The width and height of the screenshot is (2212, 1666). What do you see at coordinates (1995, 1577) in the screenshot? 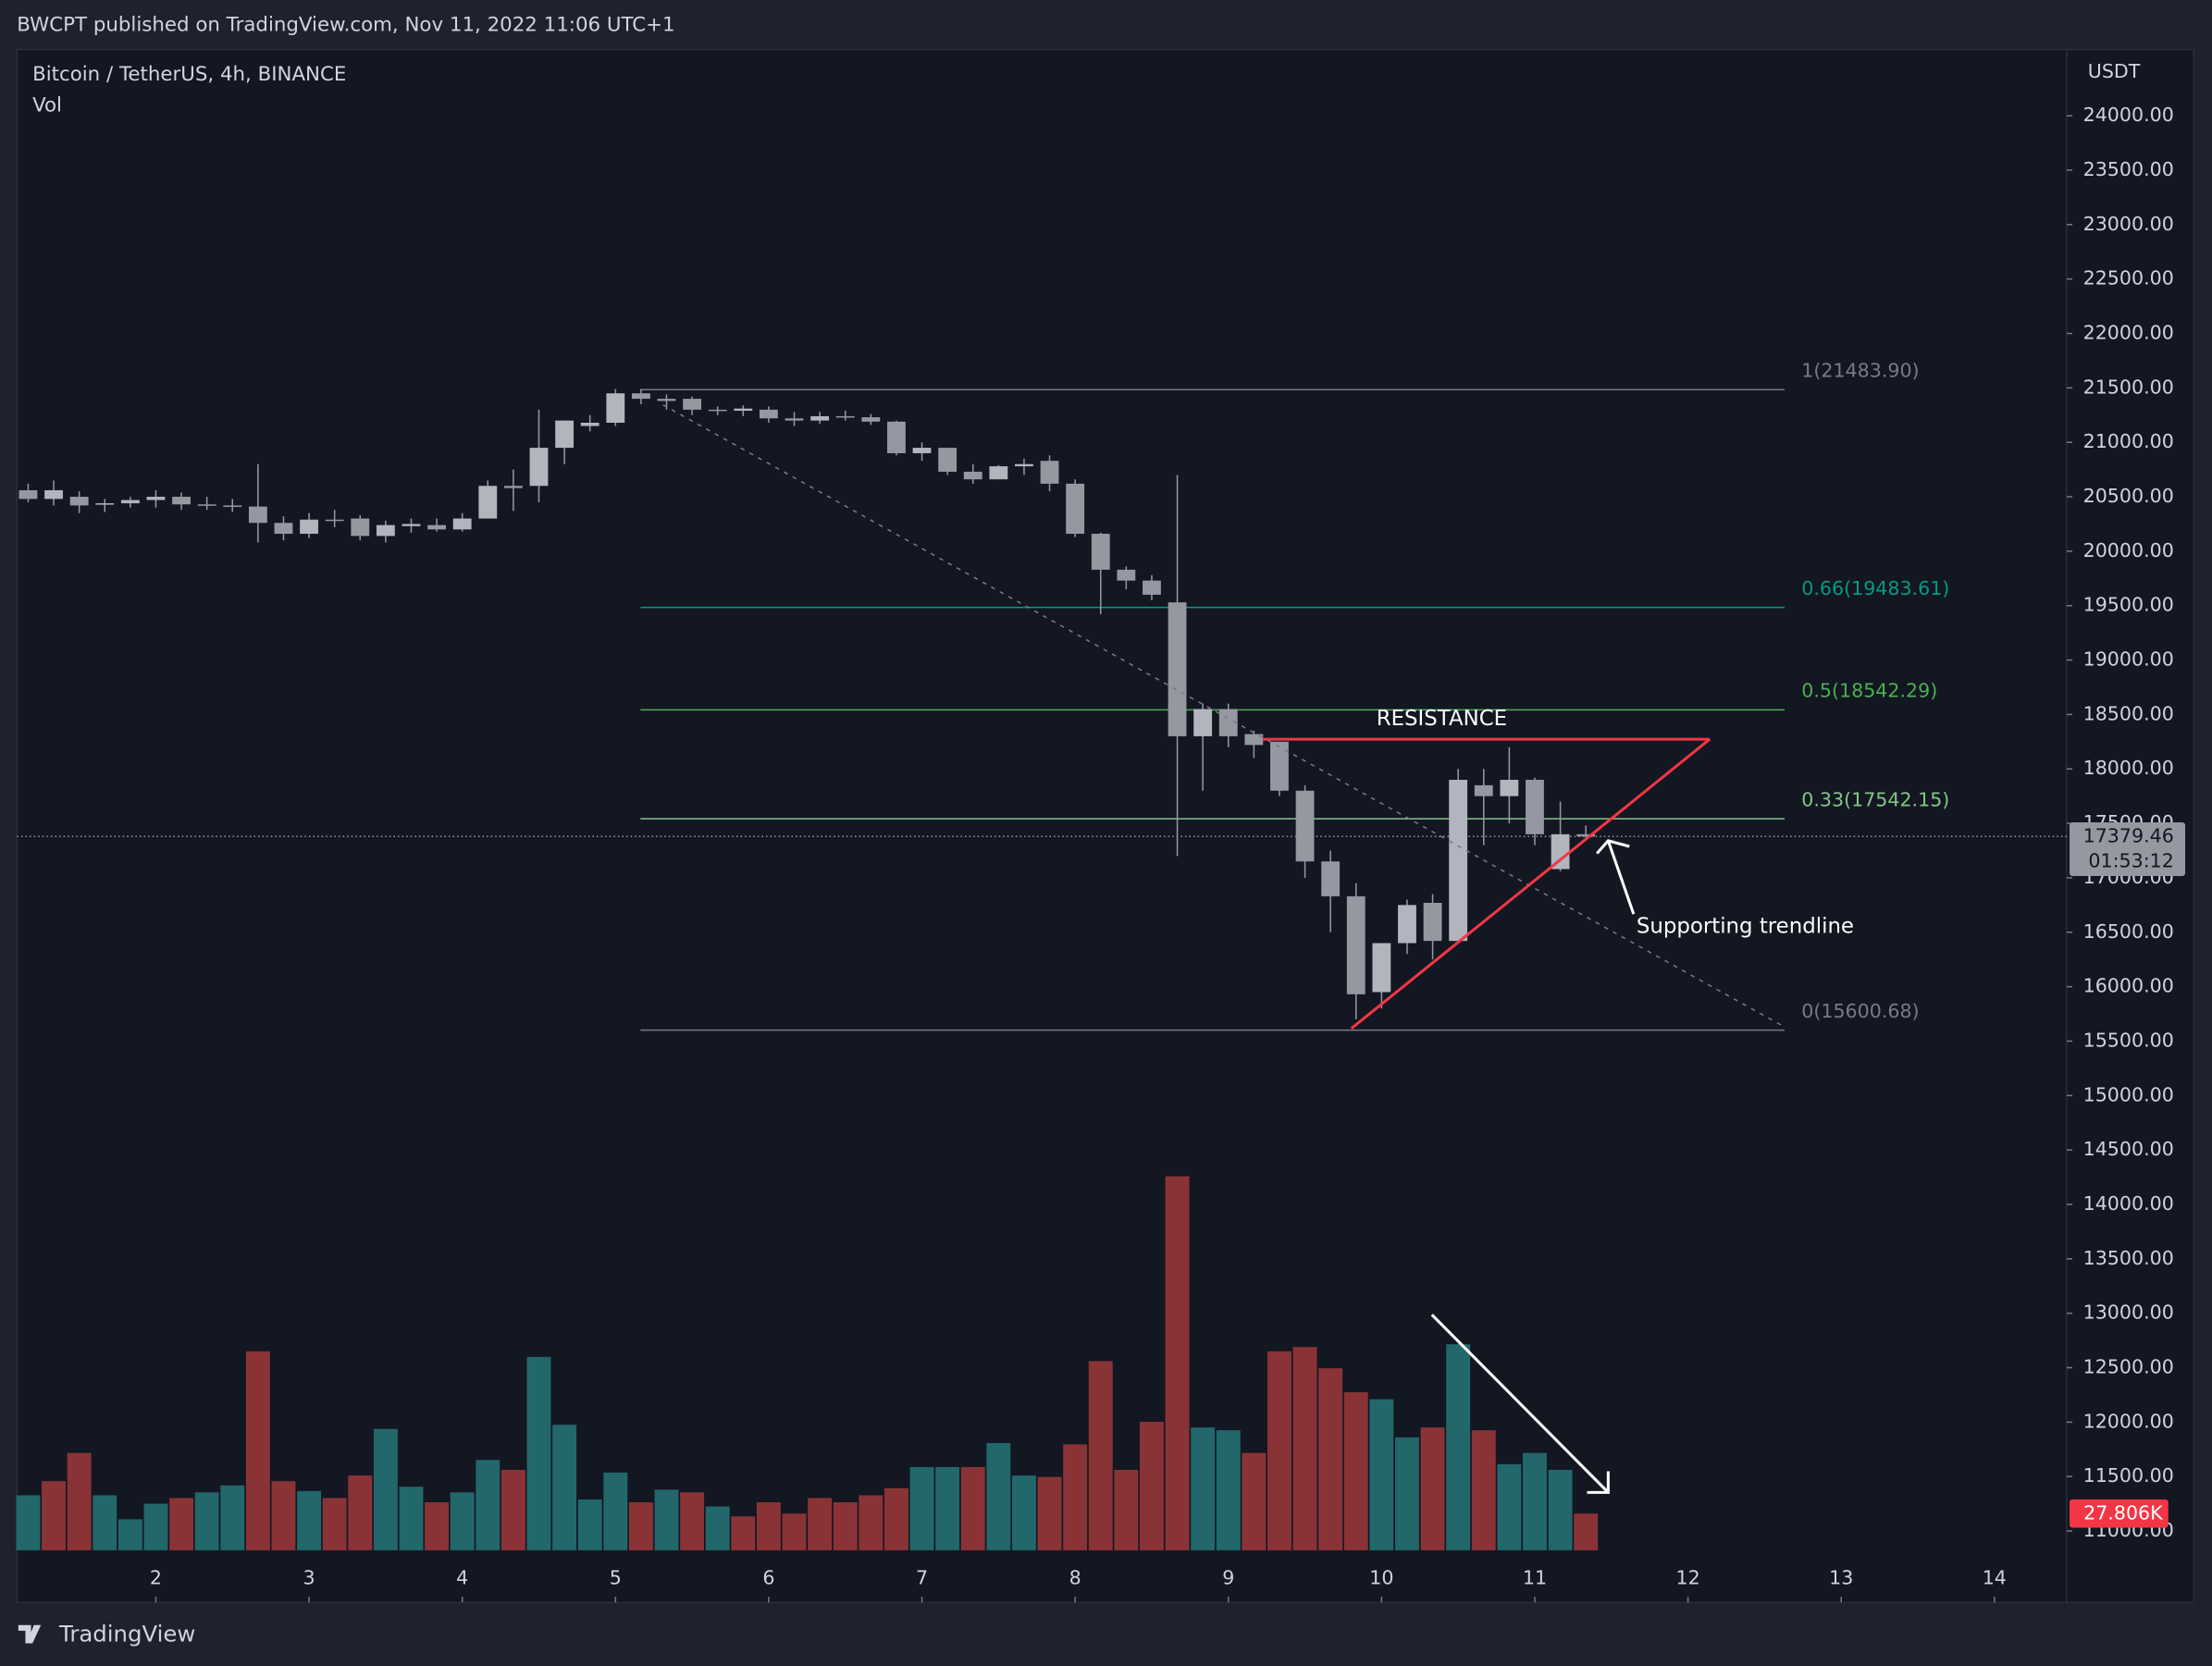
I see `x-tick-label: 14` at bounding box center [1995, 1577].